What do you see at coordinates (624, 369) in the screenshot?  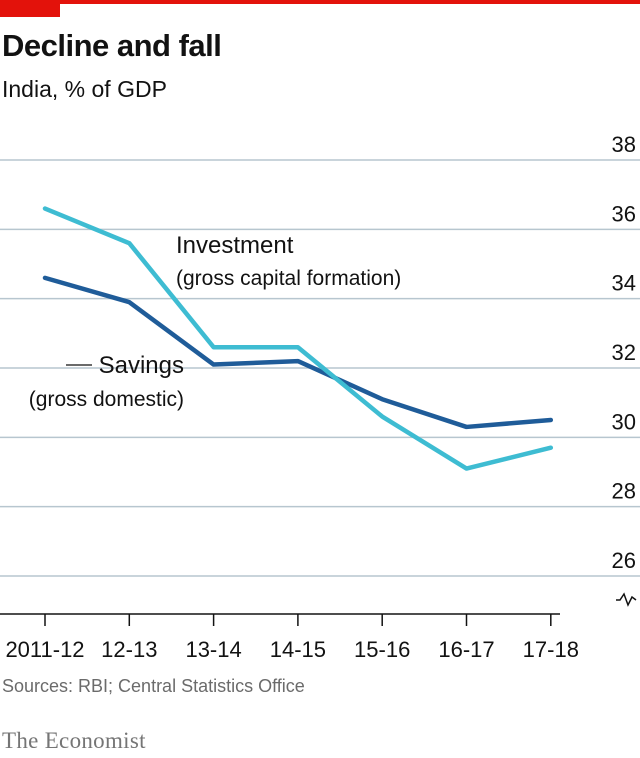 I see `y-axis-ticks: 38 36 34 32 30 28 26` at bounding box center [624, 369].